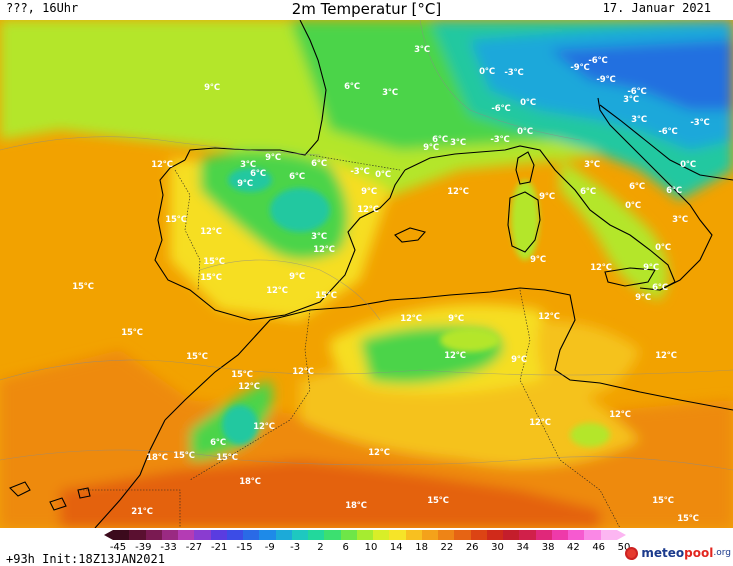 The image size is (733, 566). What do you see at coordinates (590, 435) in the screenshot?
I see `patch-lime-tunisia` at bounding box center [590, 435].